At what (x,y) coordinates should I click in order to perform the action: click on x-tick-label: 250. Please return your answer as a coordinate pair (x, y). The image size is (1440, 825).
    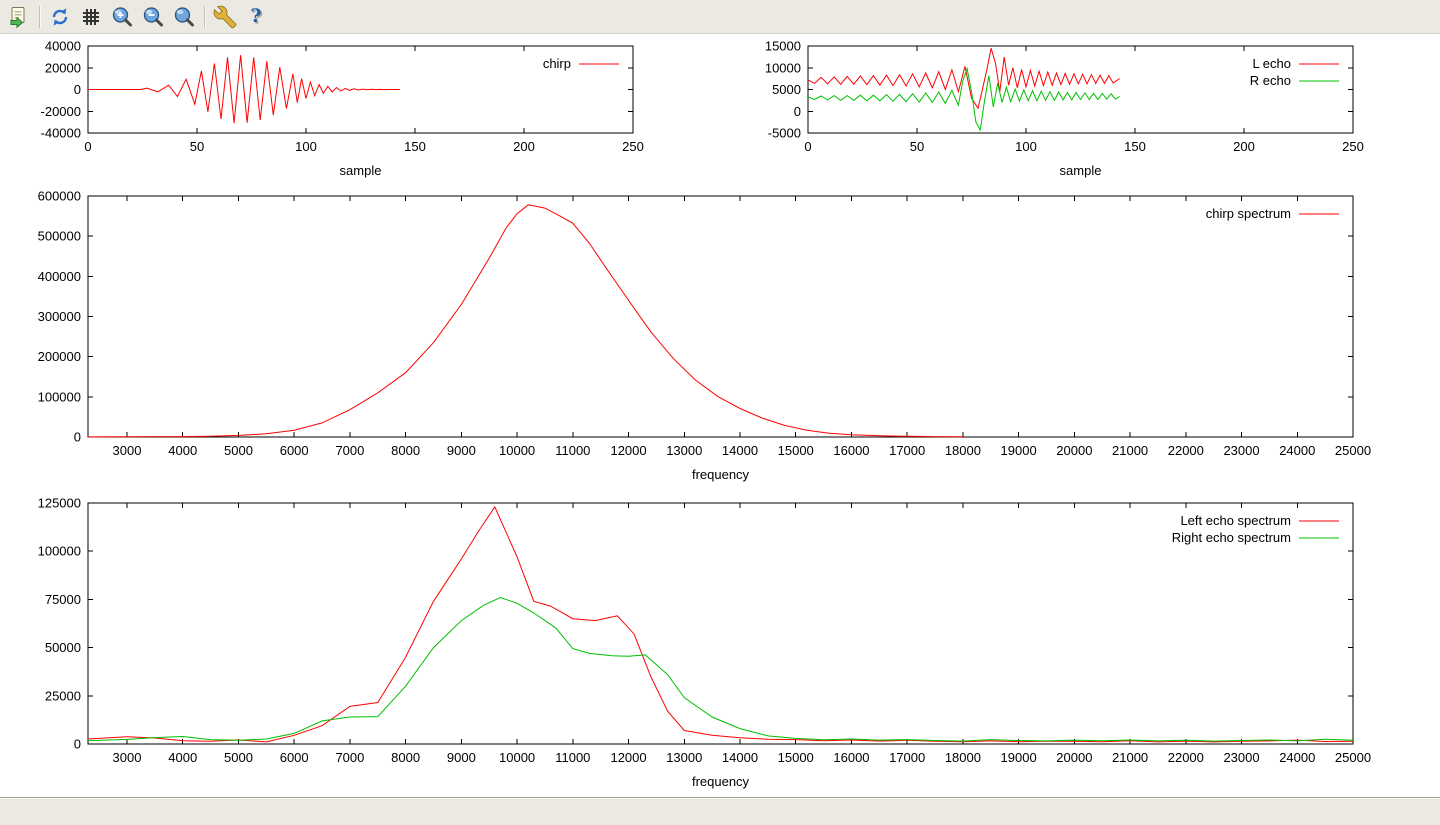
    Looking at the image, I should click on (1353, 146).